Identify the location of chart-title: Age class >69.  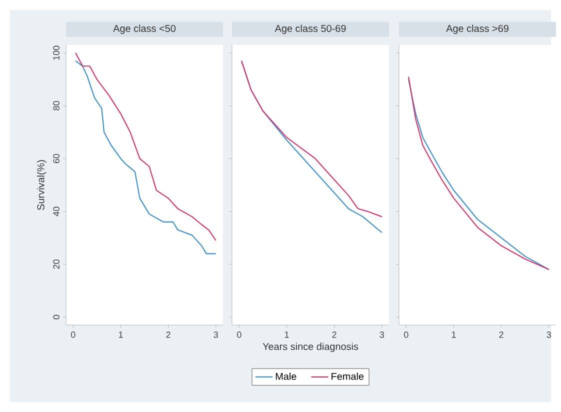
(477, 29).